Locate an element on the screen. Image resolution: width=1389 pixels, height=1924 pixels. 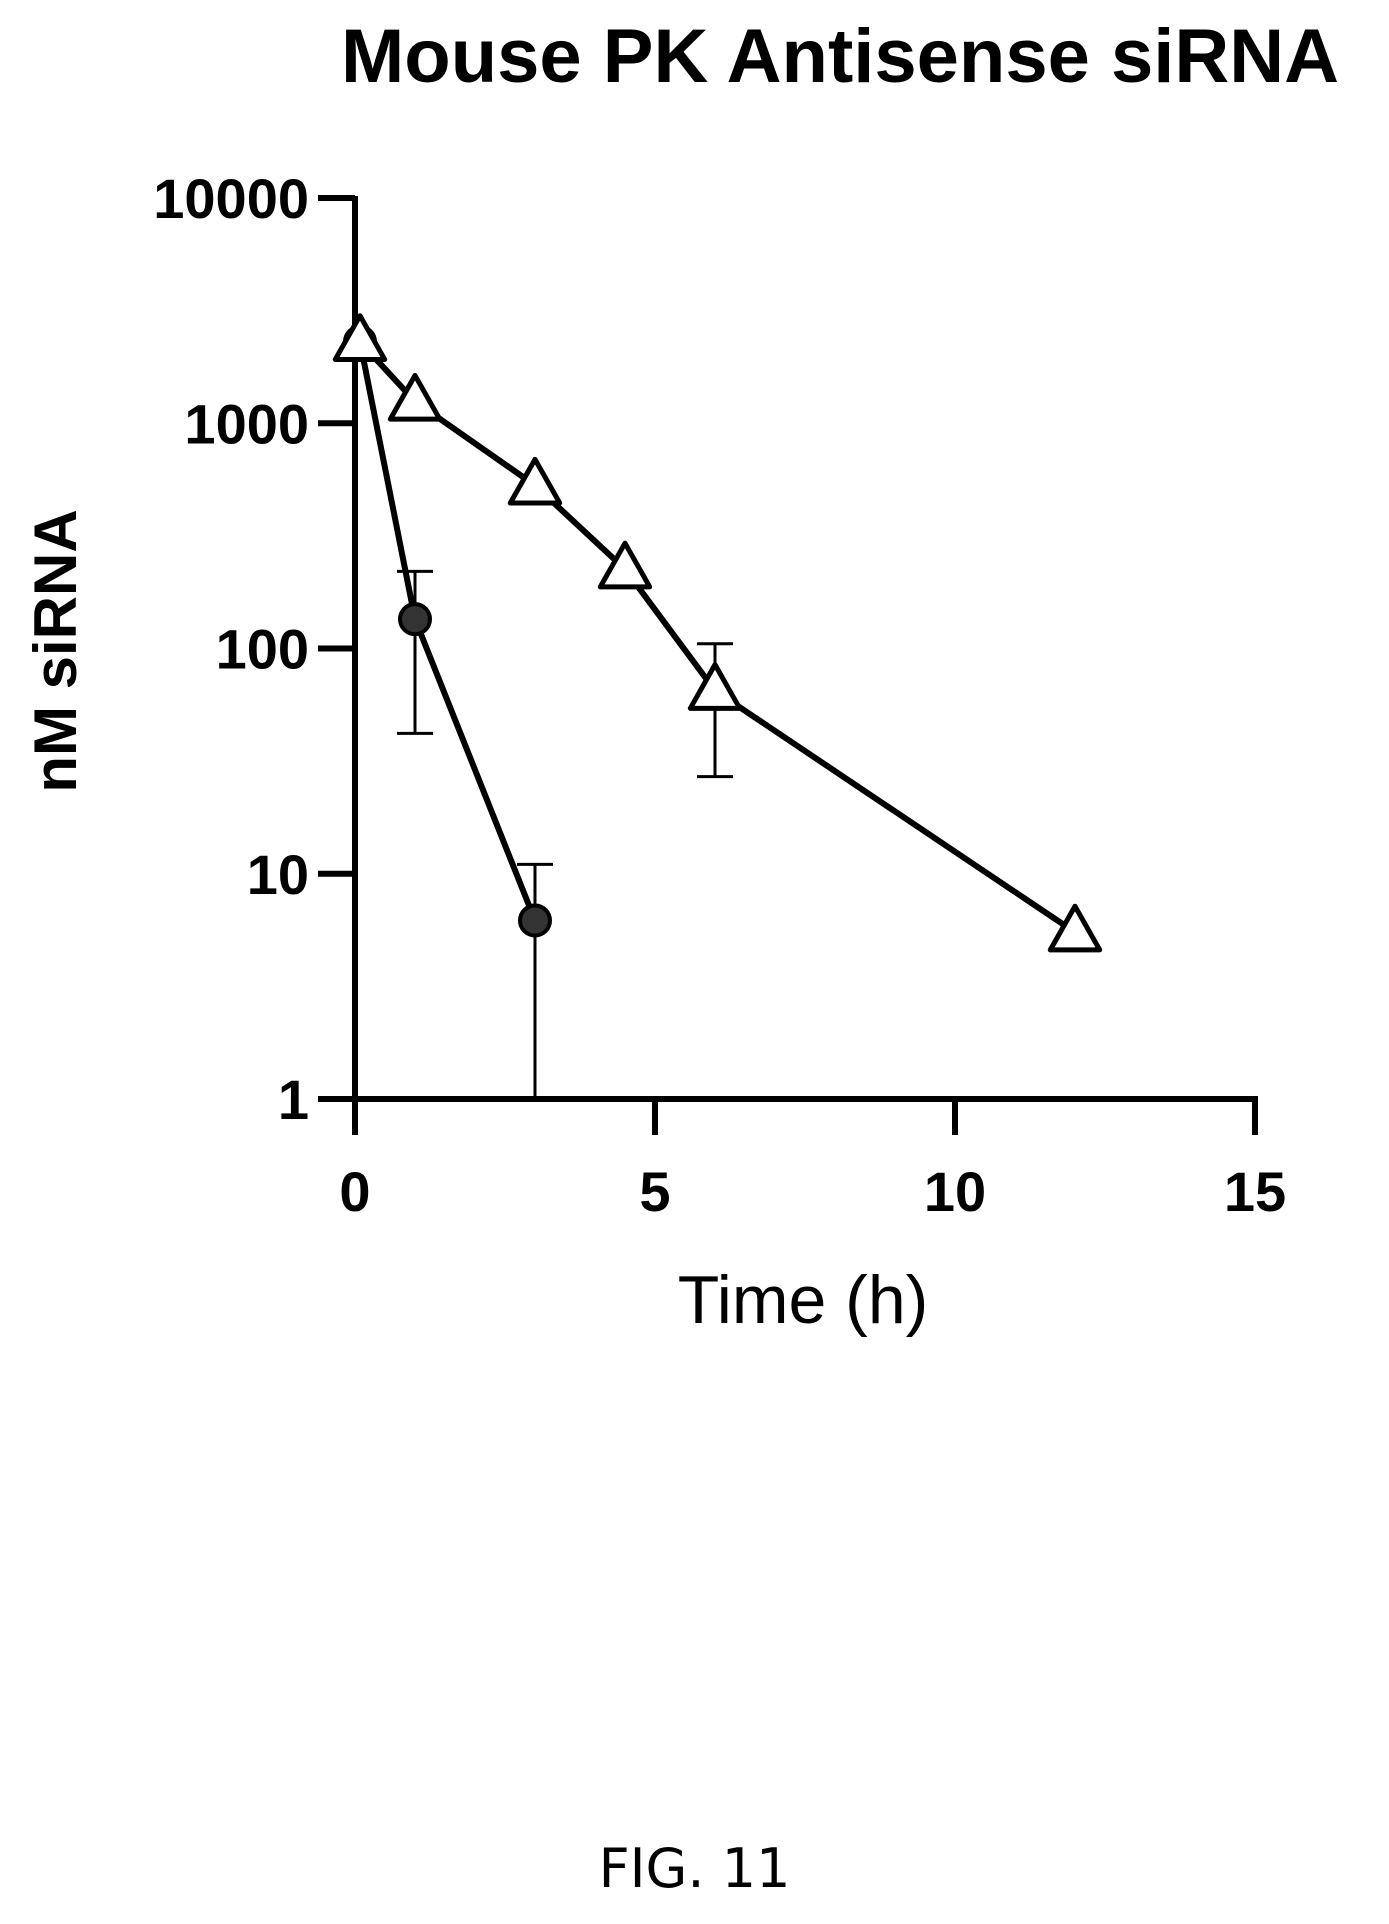
chart-title: Mouse PK Antisense siRNA is located at coordinates (840, 56).